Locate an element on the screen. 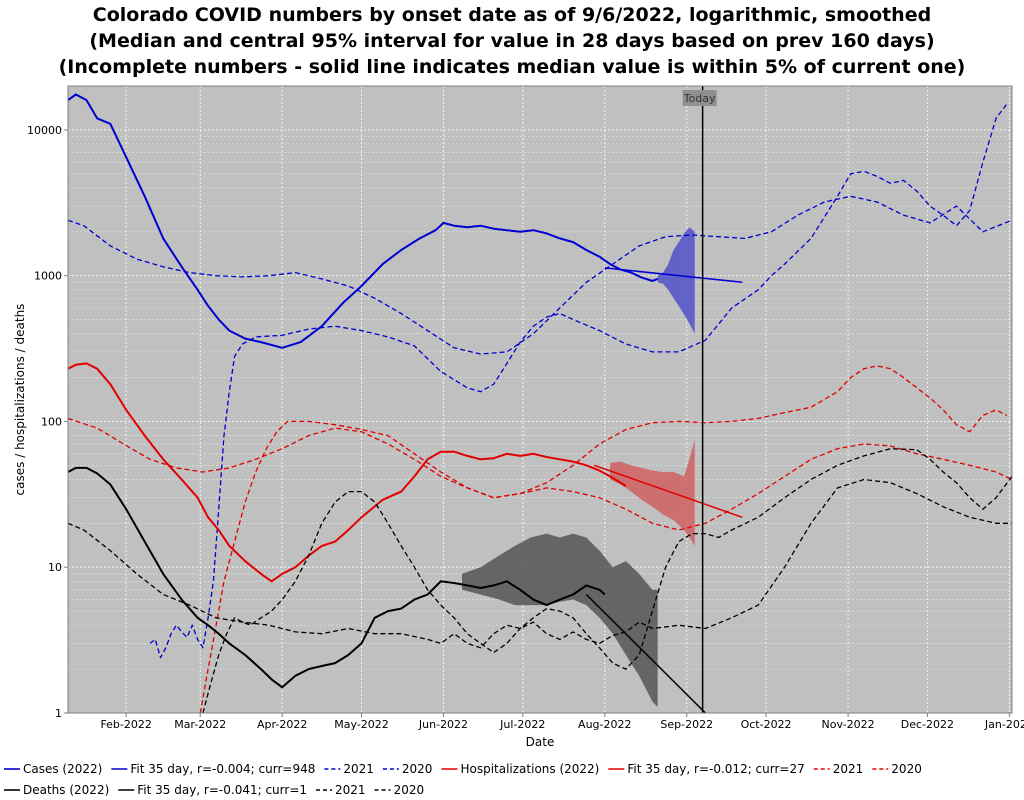  band-cases_band is located at coordinates (676, 280).